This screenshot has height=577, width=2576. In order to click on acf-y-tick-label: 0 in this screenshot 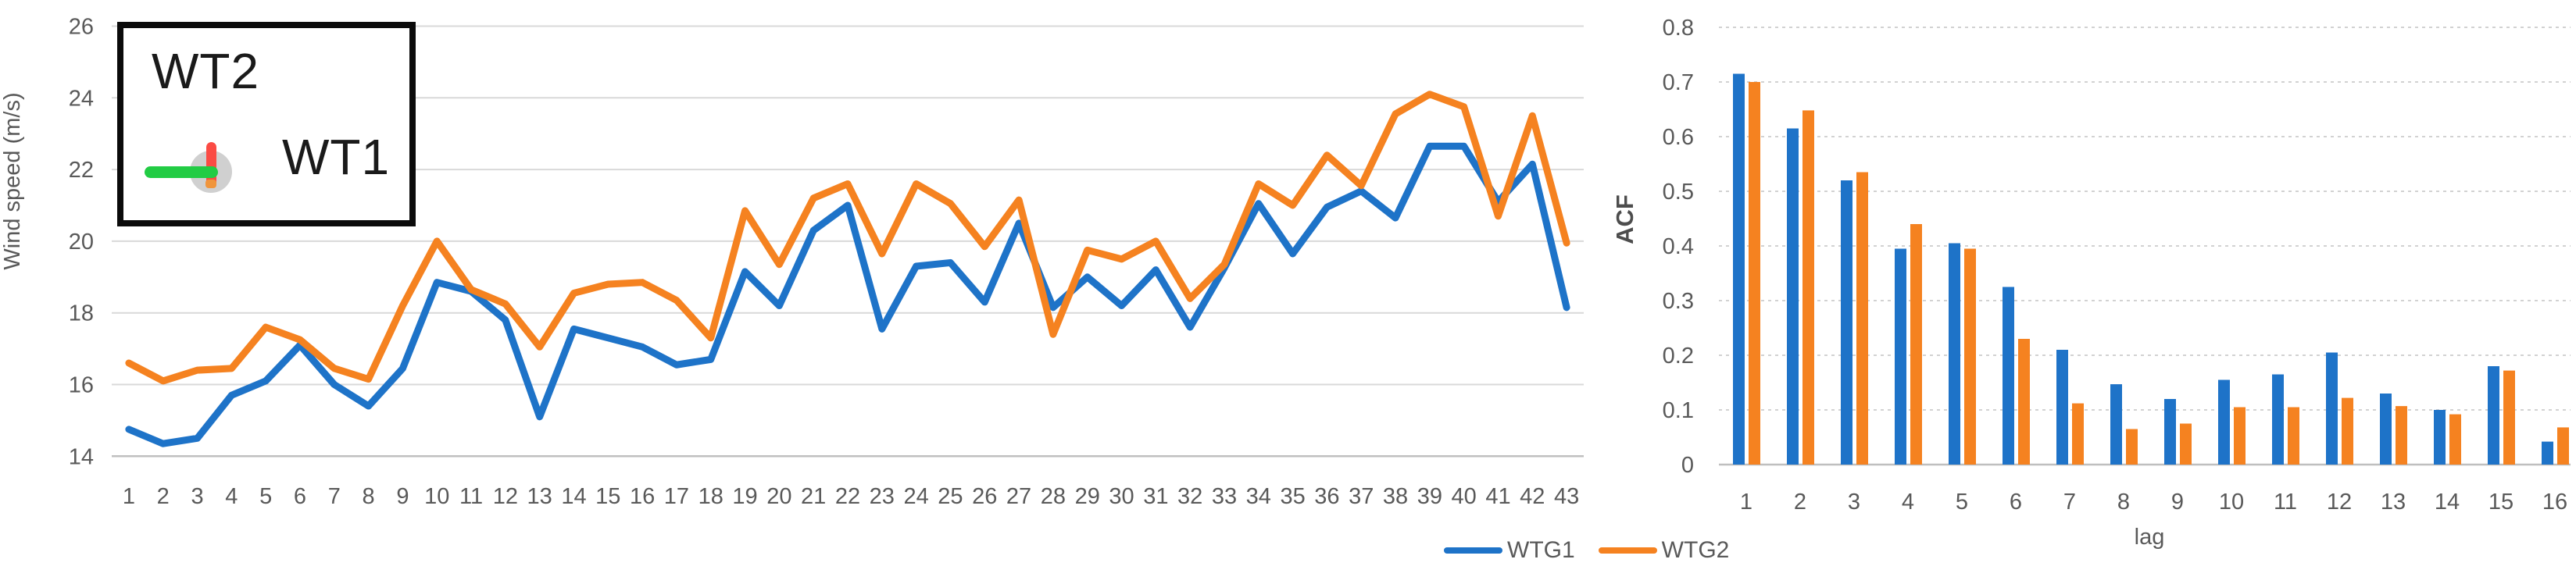, I will do `click(1687, 465)`.